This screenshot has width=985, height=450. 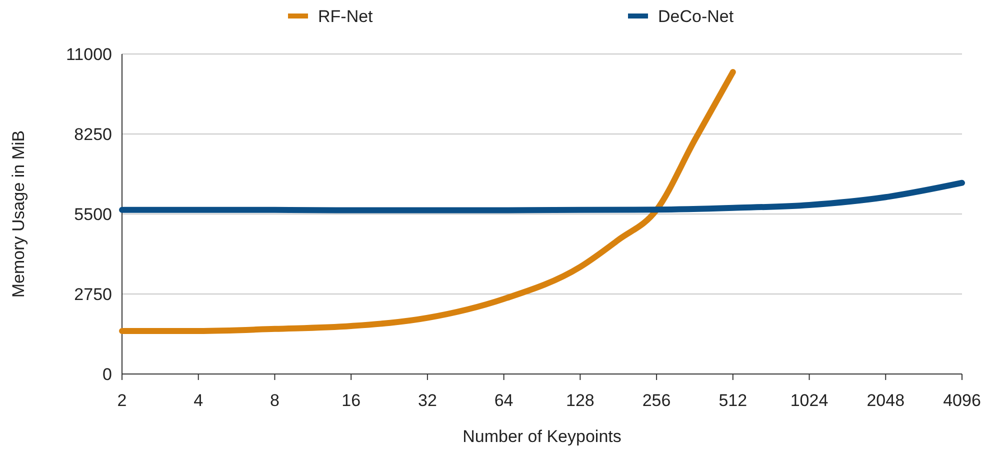 What do you see at coordinates (885, 400) in the screenshot?
I see `x-tick-label: 2048` at bounding box center [885, 400].